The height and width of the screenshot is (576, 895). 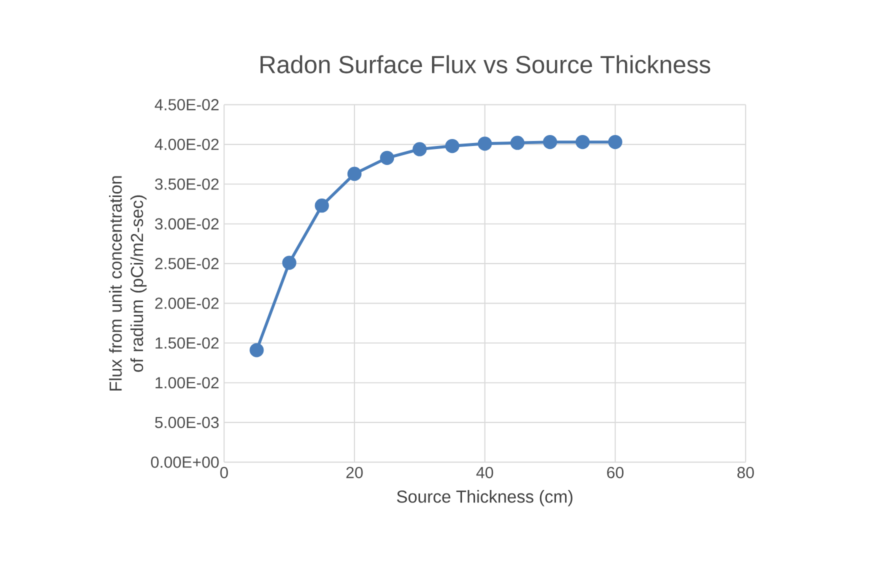 I want to click on y-tick-label: 2.50E-02, so click(x=187, y=264).